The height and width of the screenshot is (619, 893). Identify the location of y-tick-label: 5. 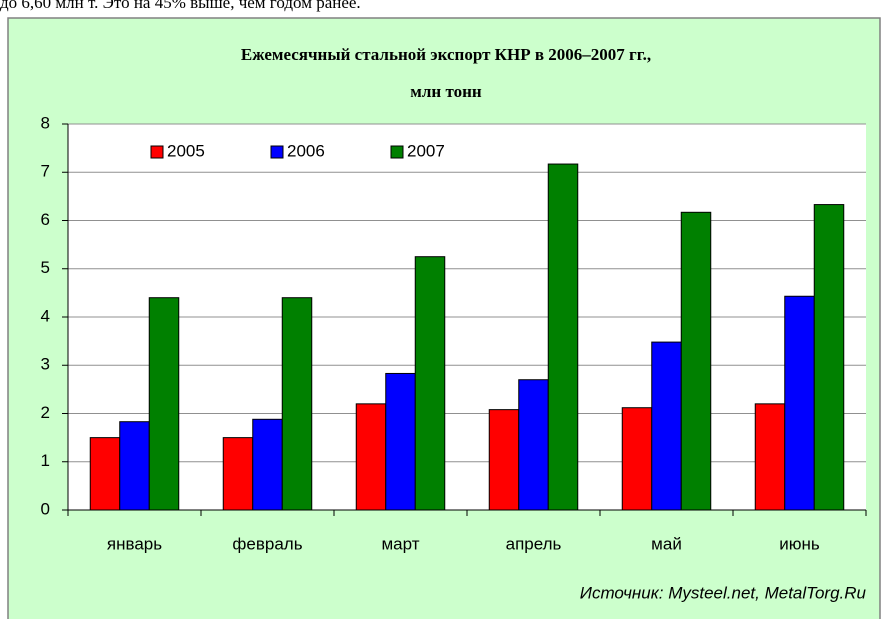
(45, 267).